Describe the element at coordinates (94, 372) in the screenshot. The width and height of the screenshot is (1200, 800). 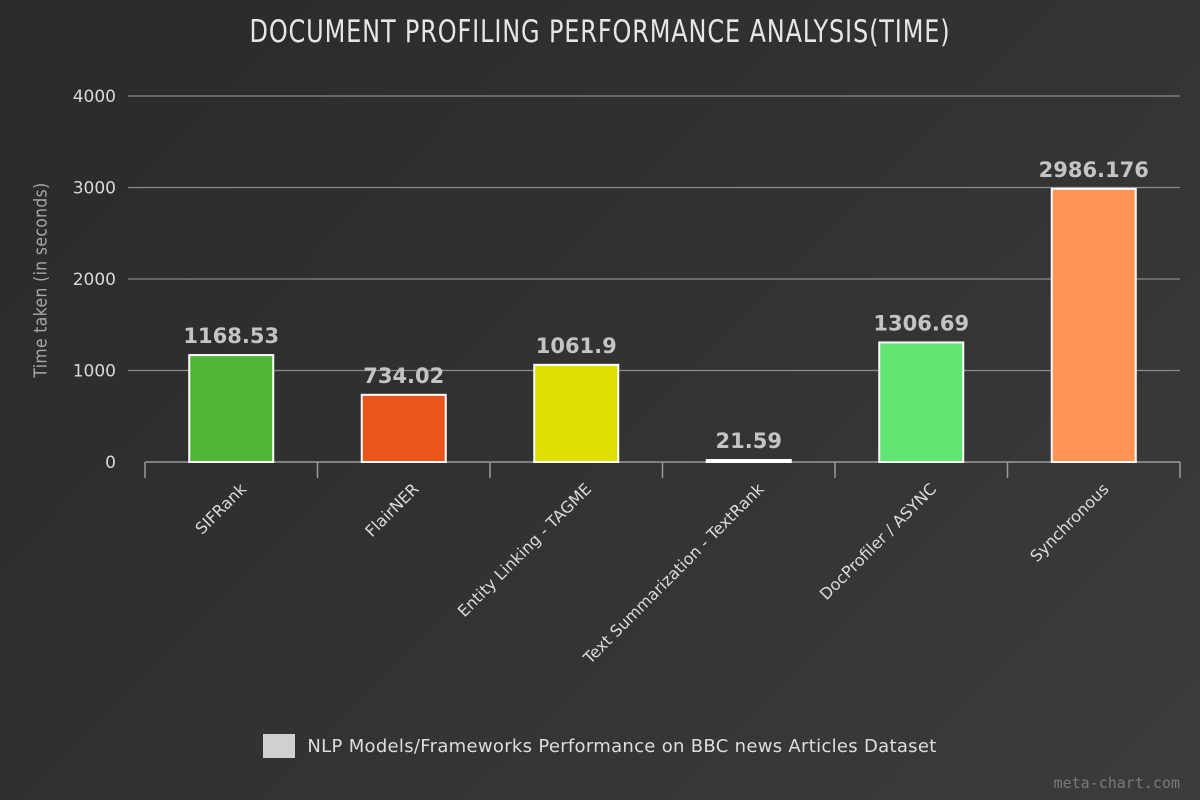
I see `y-tick-label: 1000` at that location.